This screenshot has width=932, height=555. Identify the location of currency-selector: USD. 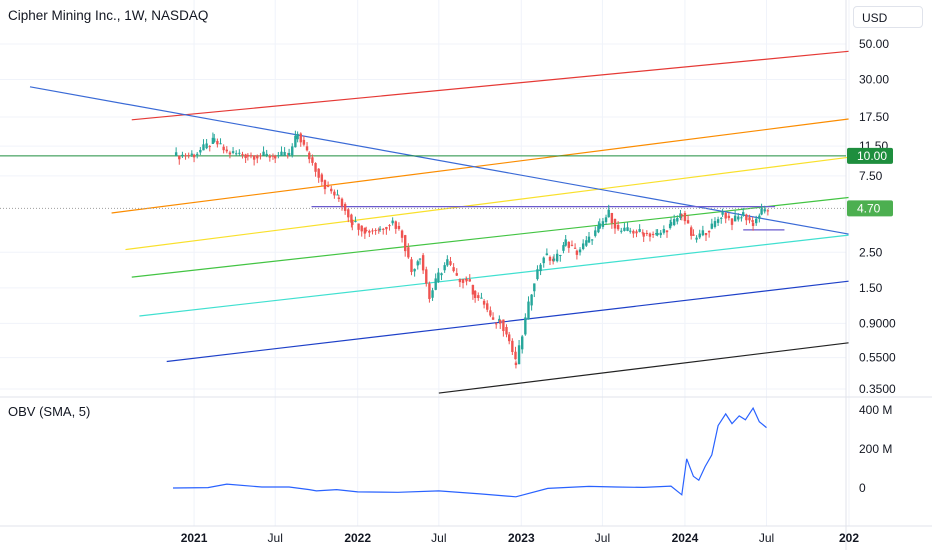
(888, 17).